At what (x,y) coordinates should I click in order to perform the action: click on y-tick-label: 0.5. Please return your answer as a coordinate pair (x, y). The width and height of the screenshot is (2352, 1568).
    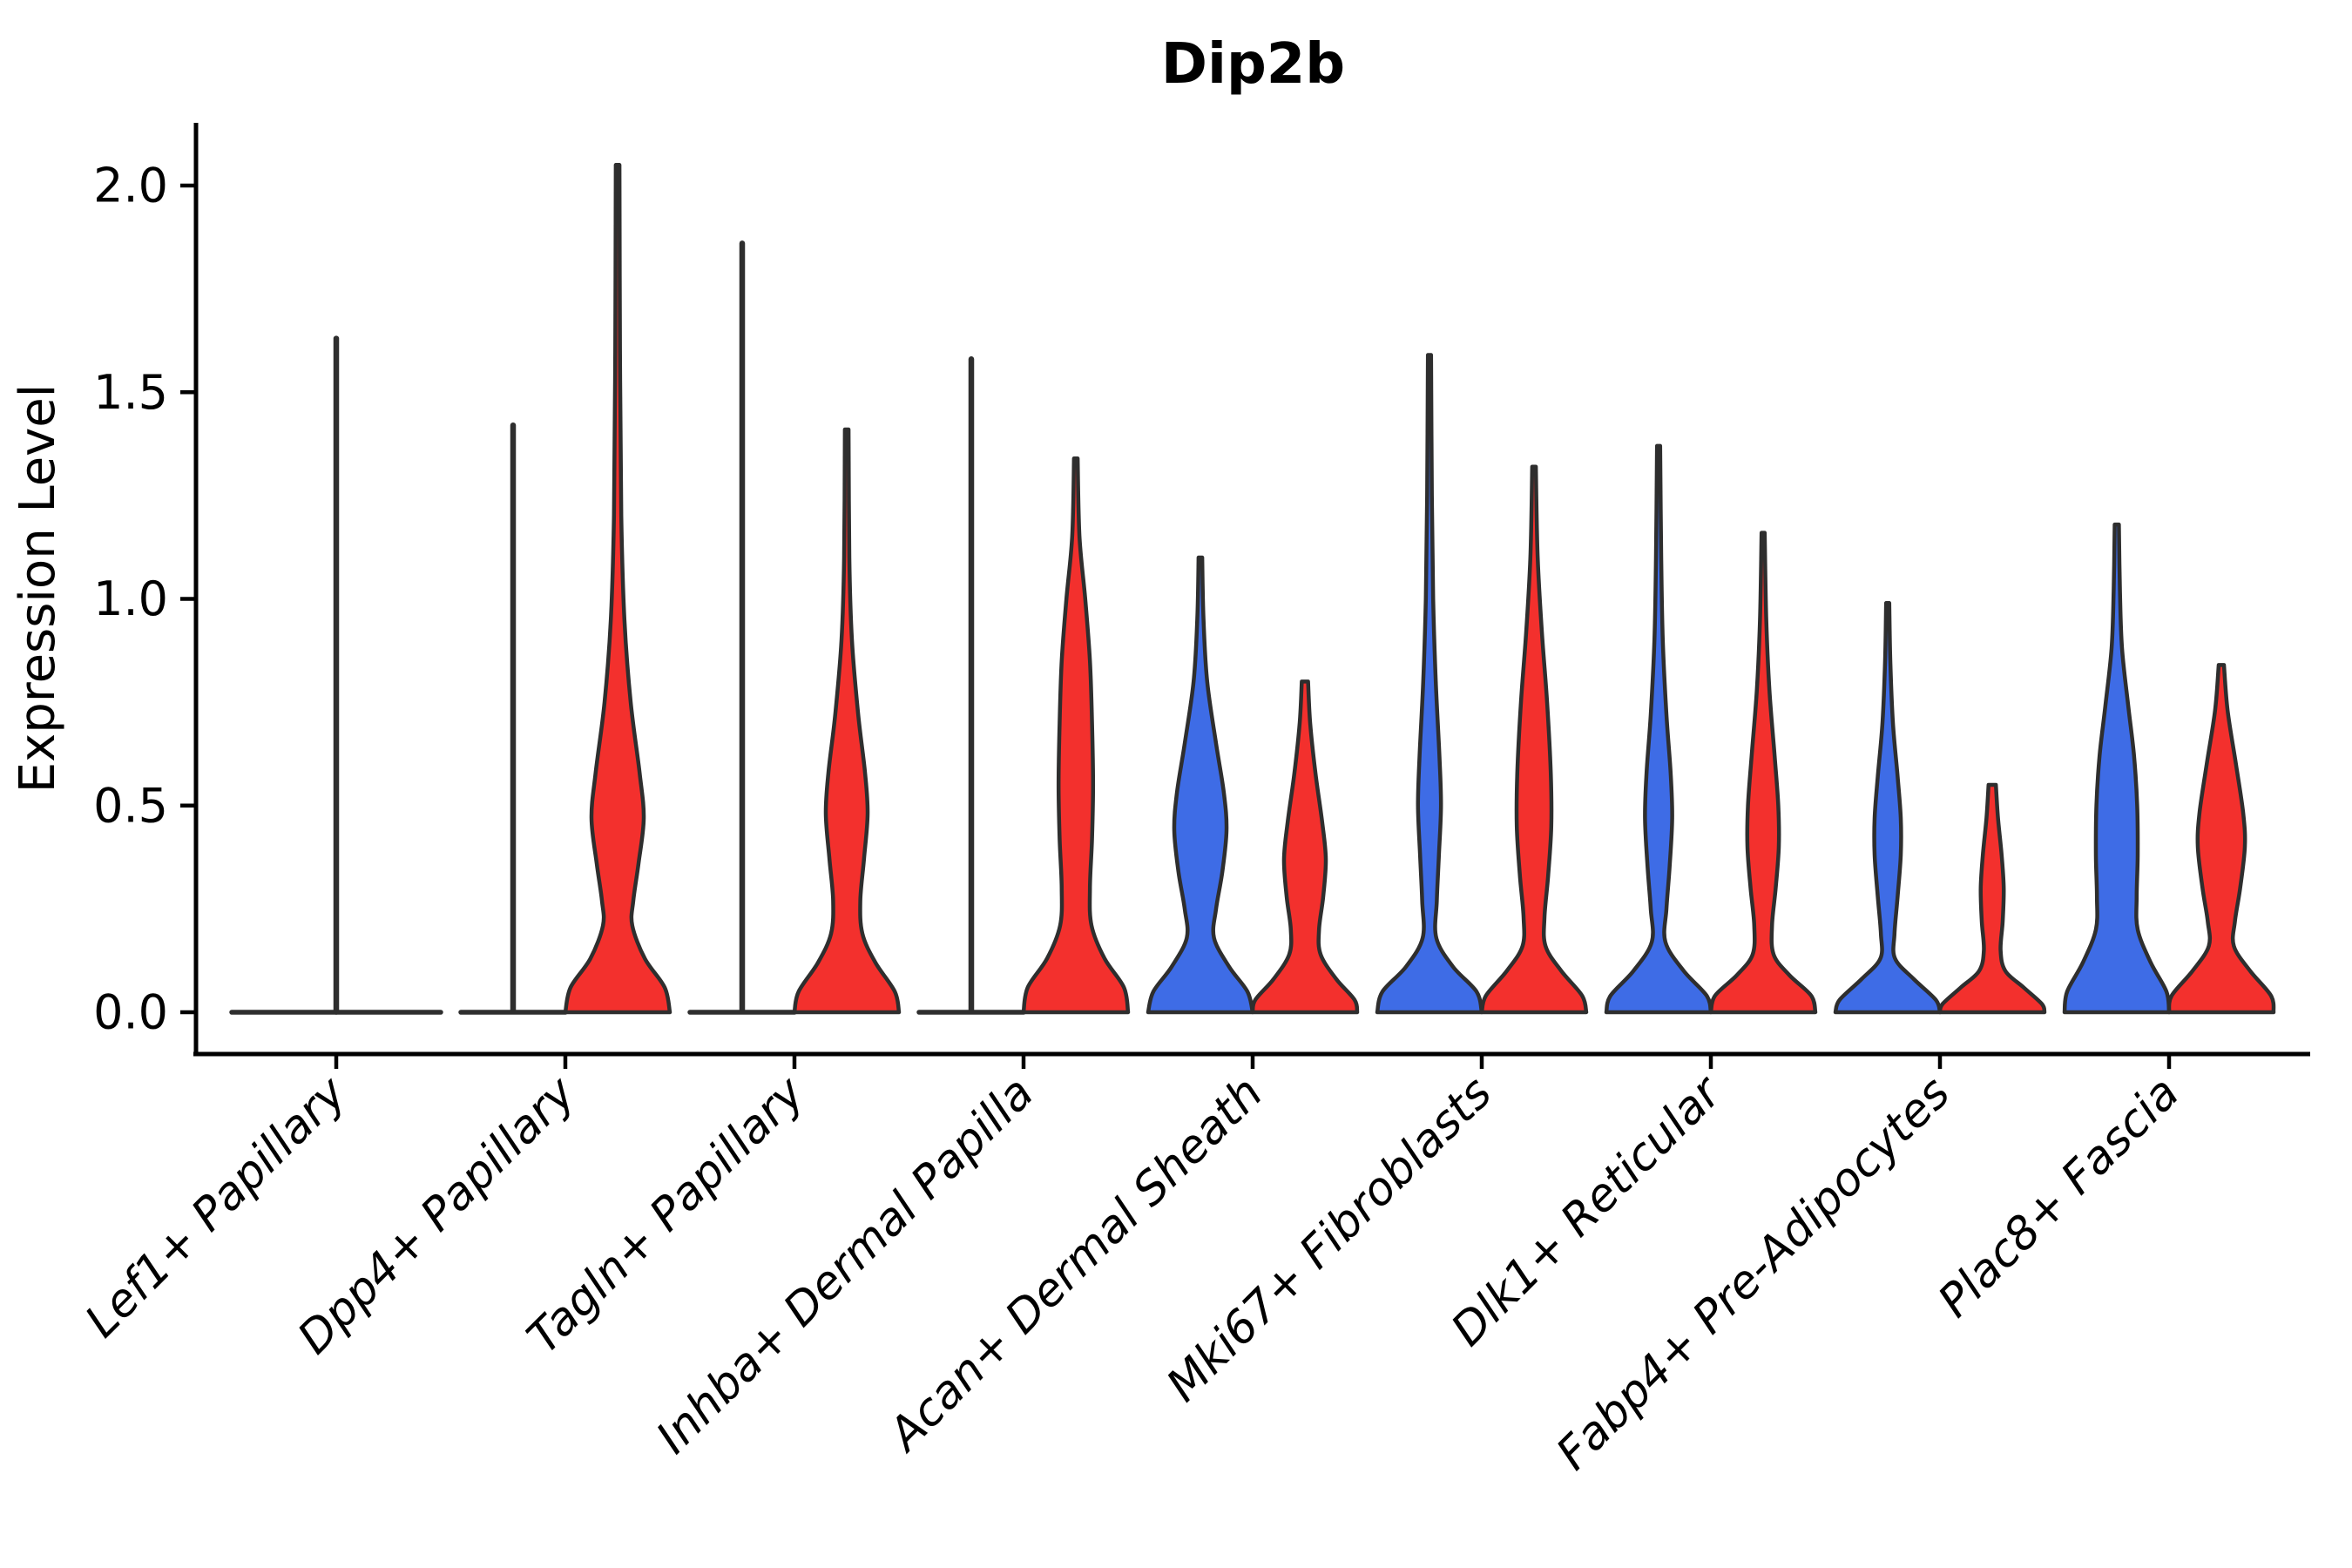
    Looking at the image, I should click on (130, 805).